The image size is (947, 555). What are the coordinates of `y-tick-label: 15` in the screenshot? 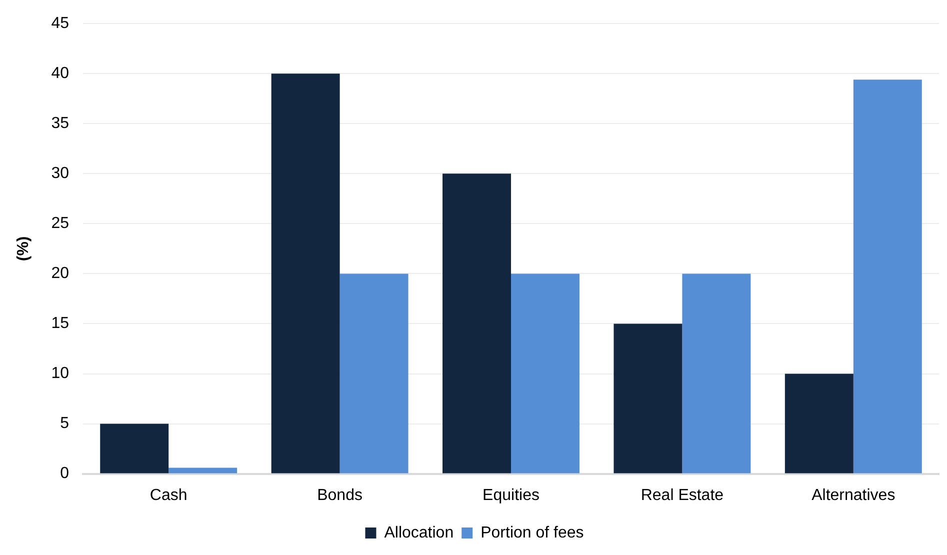 It's located at (60, 323).